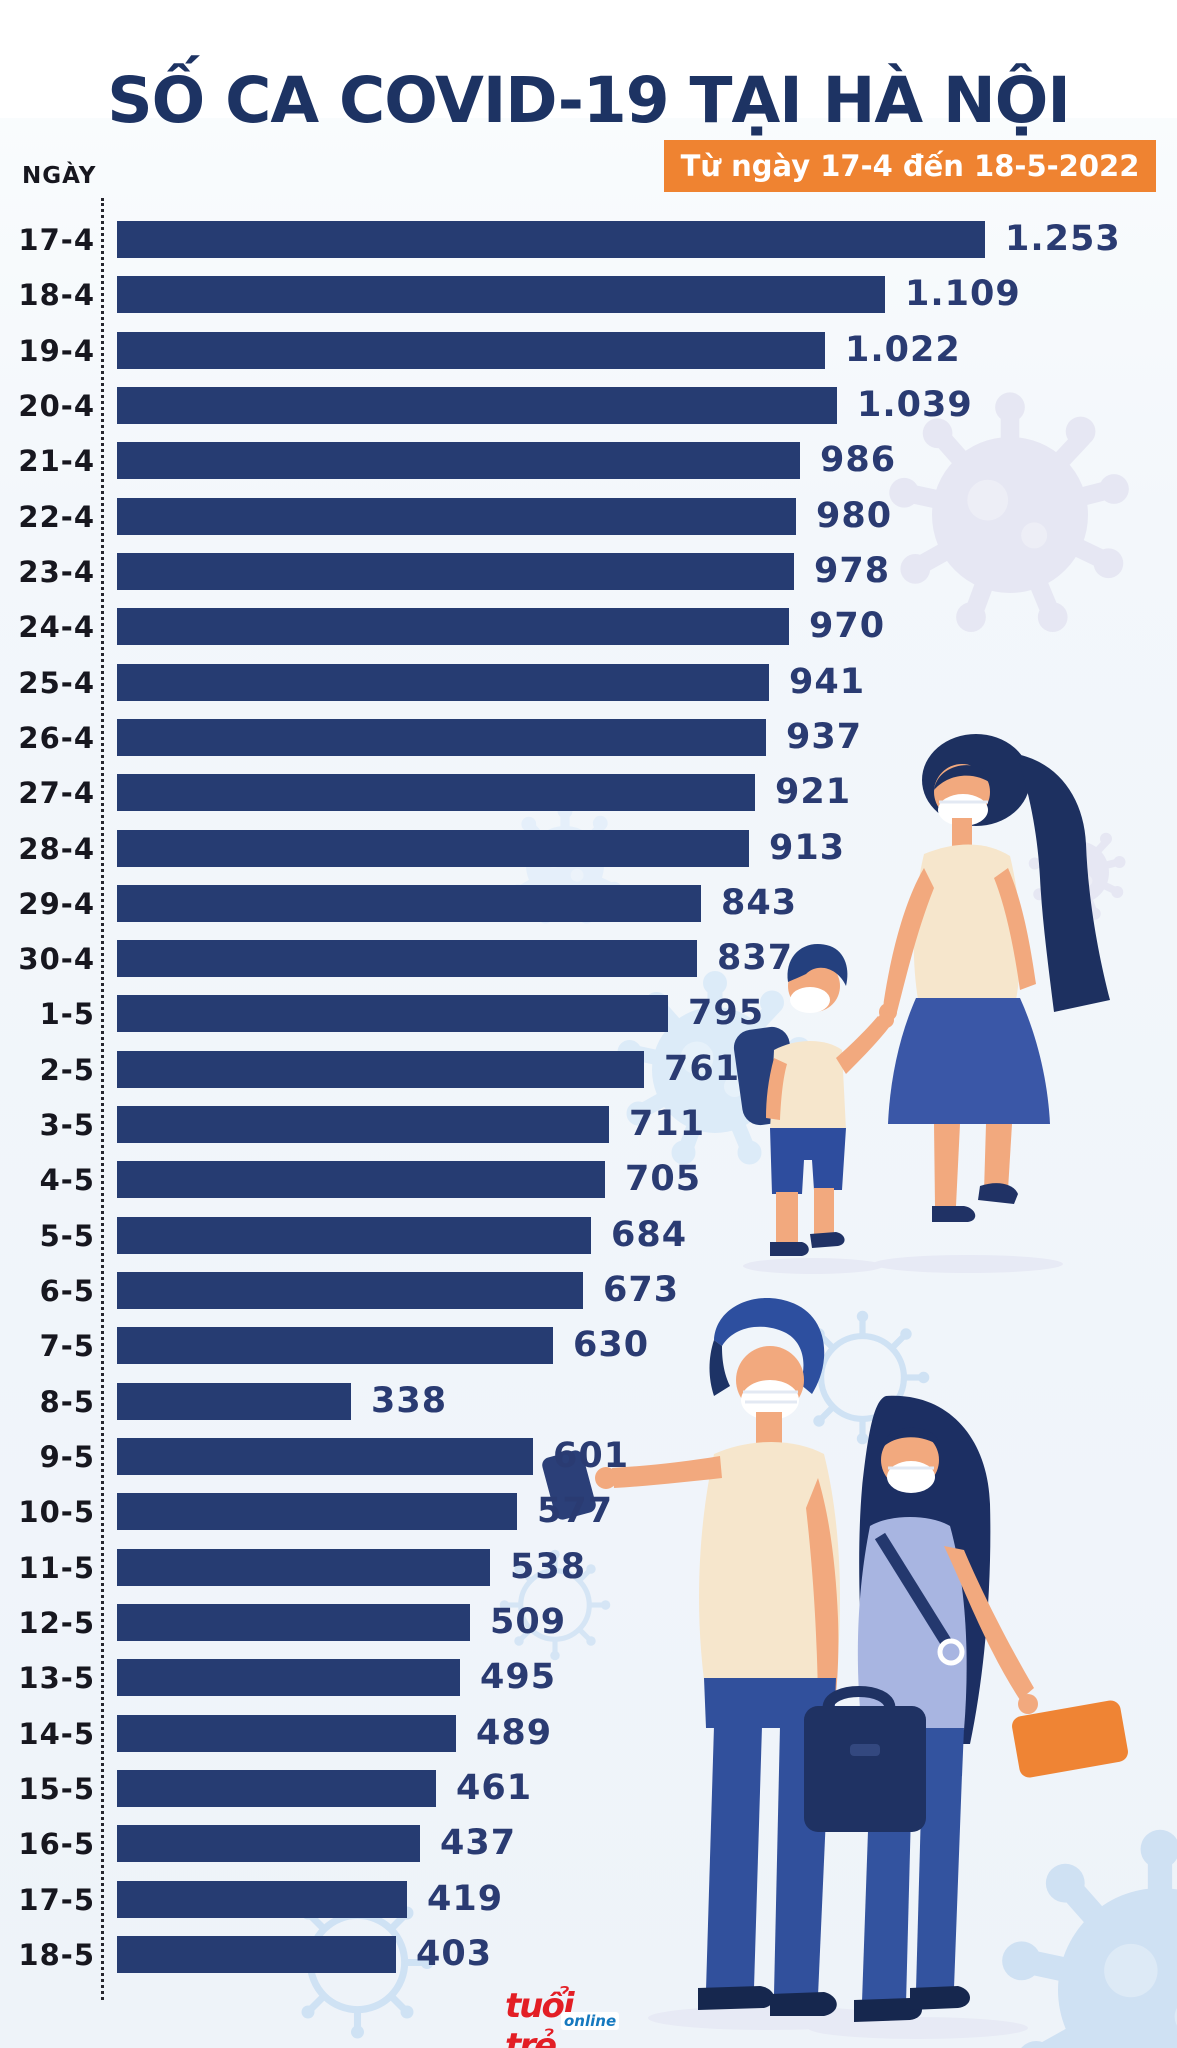  I want to click on chart-row: 1-5 795, so click(588, 1013).